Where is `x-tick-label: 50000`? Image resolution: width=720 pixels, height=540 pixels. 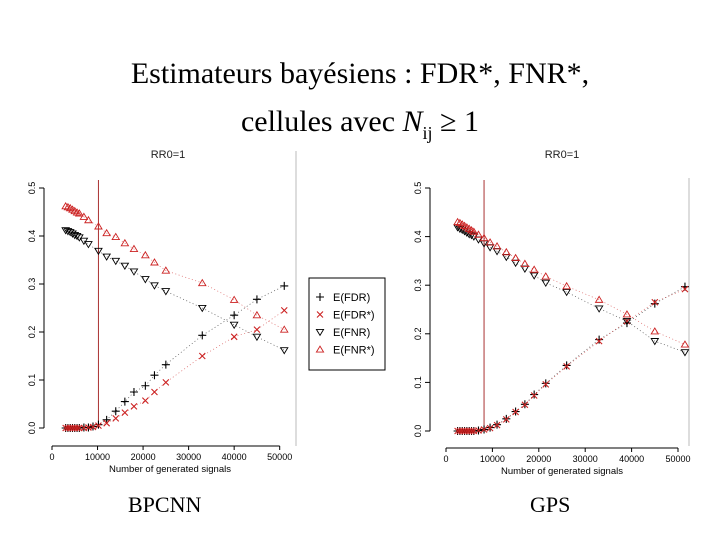 x-tick-label: 50000 is located at coordinates (279, 457).